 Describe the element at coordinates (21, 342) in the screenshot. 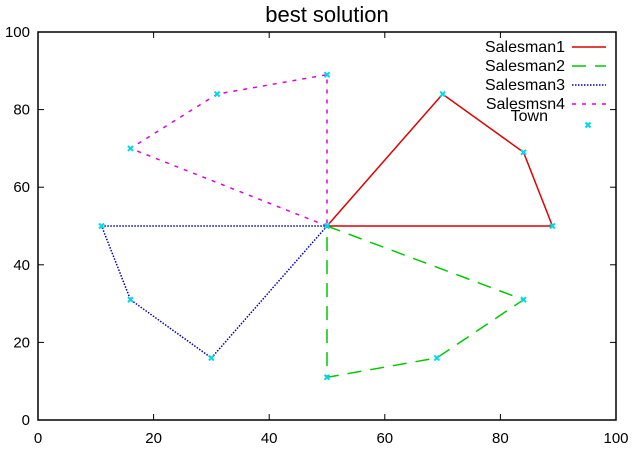

I see `y-tick-label: 20` at that location.